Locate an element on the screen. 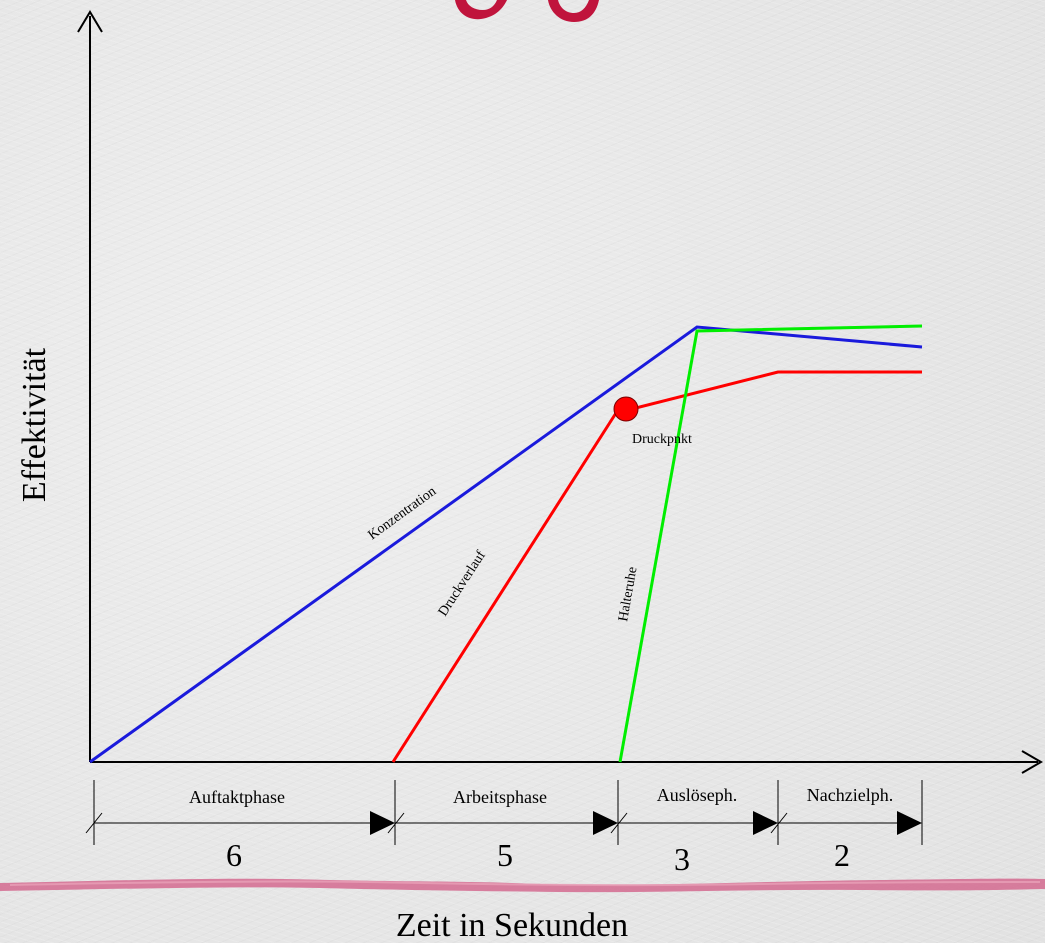  phase-seconds: 3 is located at coordinates (682, 859).